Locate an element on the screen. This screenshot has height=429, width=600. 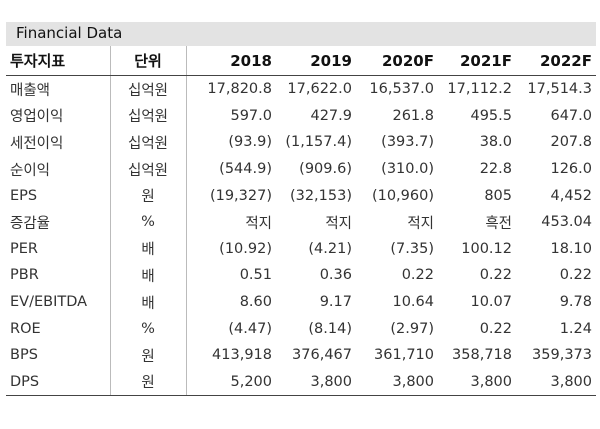
value-2019: 376,467 is located at coordinates (322, 355).